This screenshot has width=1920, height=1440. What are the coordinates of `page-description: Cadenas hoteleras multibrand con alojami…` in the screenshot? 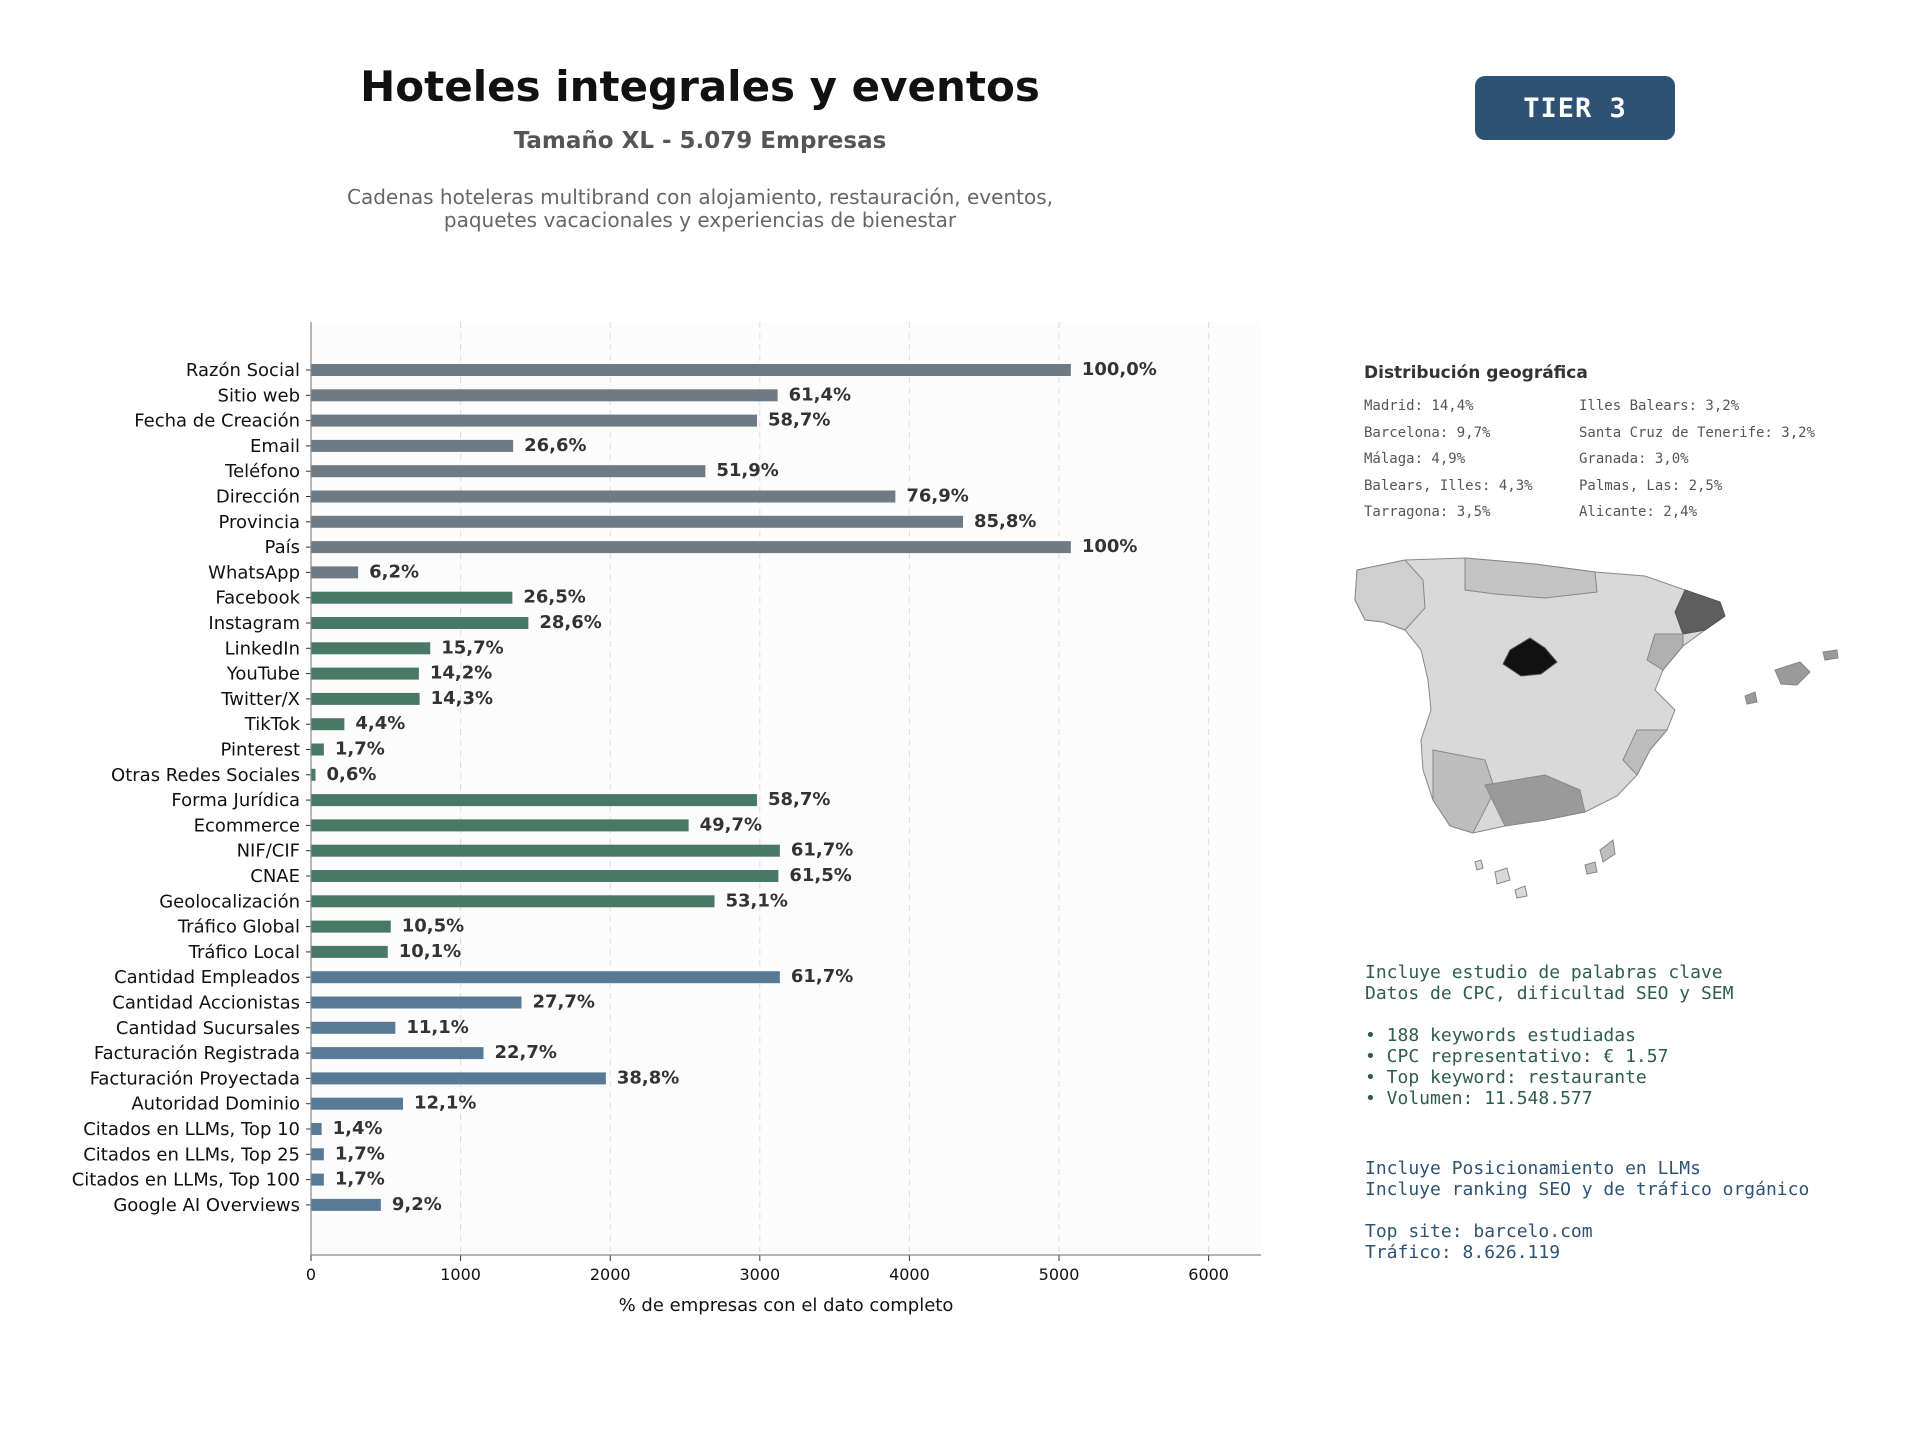 It's located at (700, 209).